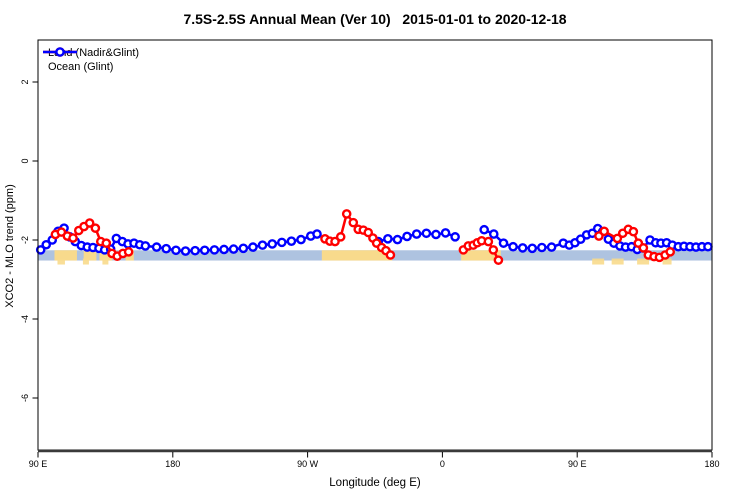 Image resolution: width=750 pixels, height=500 pixels. I want to click on y-tick-label: -2, so click(25, 240).